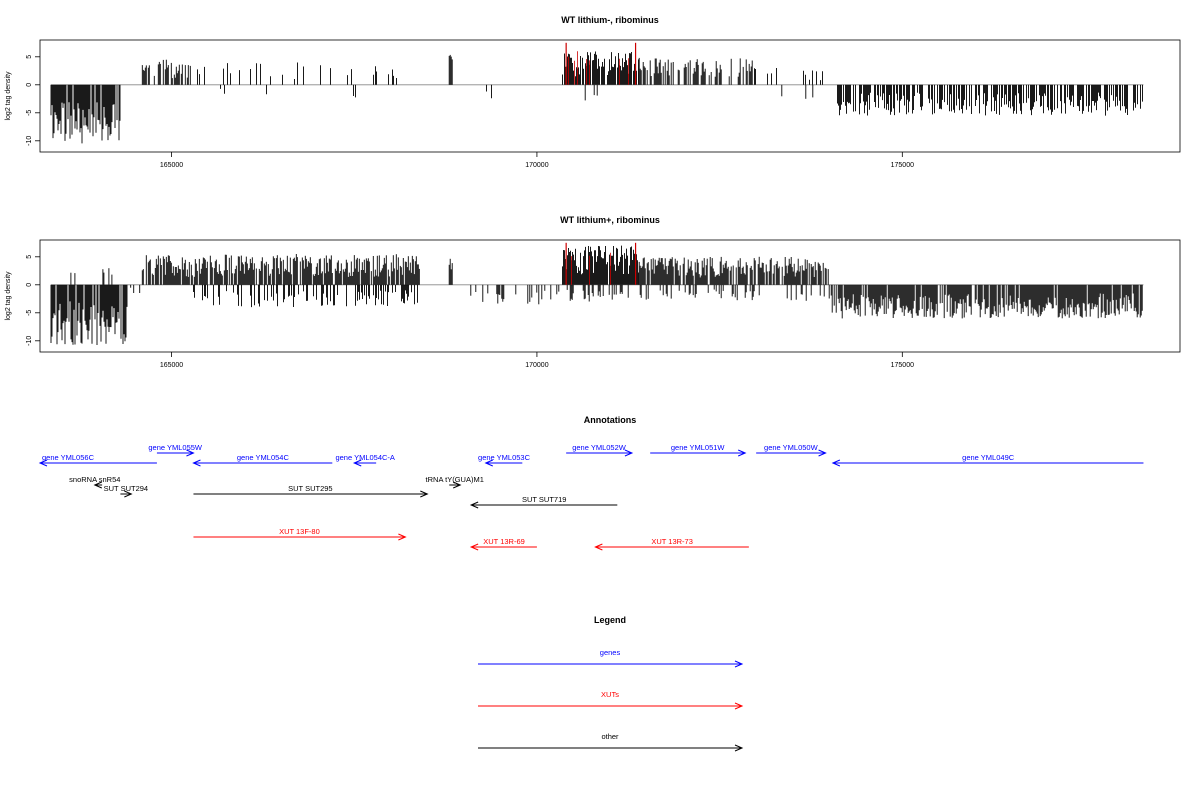 This screenshot has width=1200, height=800. Describe the element at coordinates (610, 20) in the screenshot. I see `track-title: WT lithium-, ribominus` at that location.